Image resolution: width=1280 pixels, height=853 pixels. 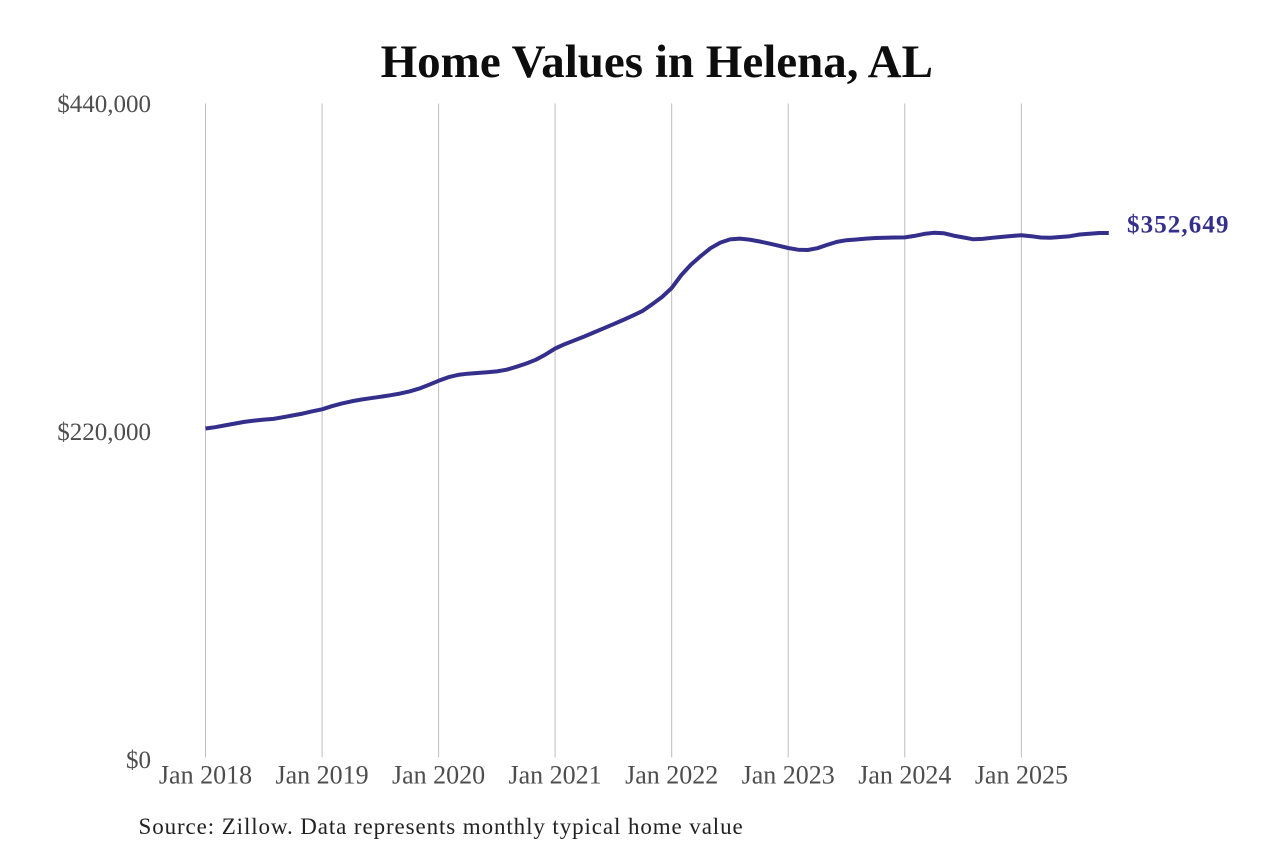 I want to click on svg-text: Jan 2021, so click(x=555, y=775).